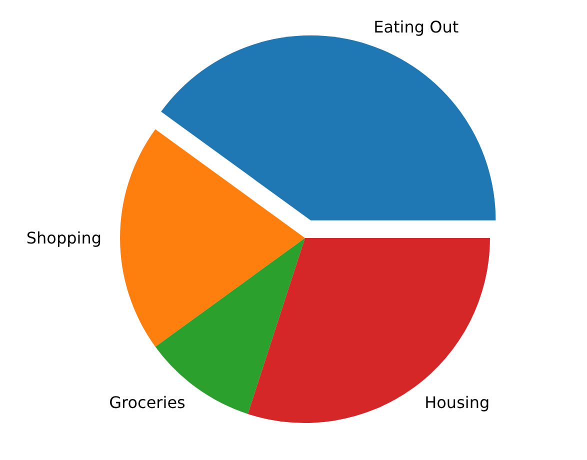 The height and width of the screenshot is (460, 587). Describe the element at coordinates (457, 402) in the screenshot. I see `slice-label: Housing` at that location.